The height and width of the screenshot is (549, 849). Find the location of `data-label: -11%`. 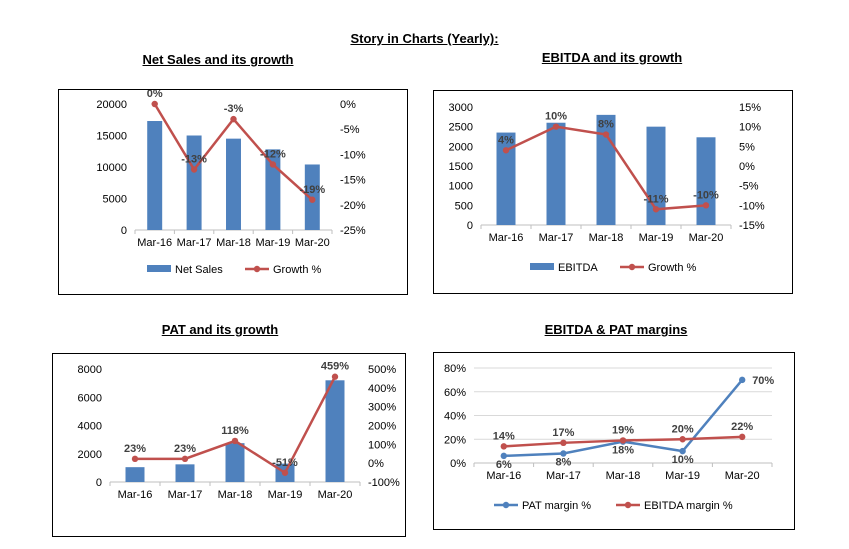

data-label: -11% is located at coordinates (655, 199).